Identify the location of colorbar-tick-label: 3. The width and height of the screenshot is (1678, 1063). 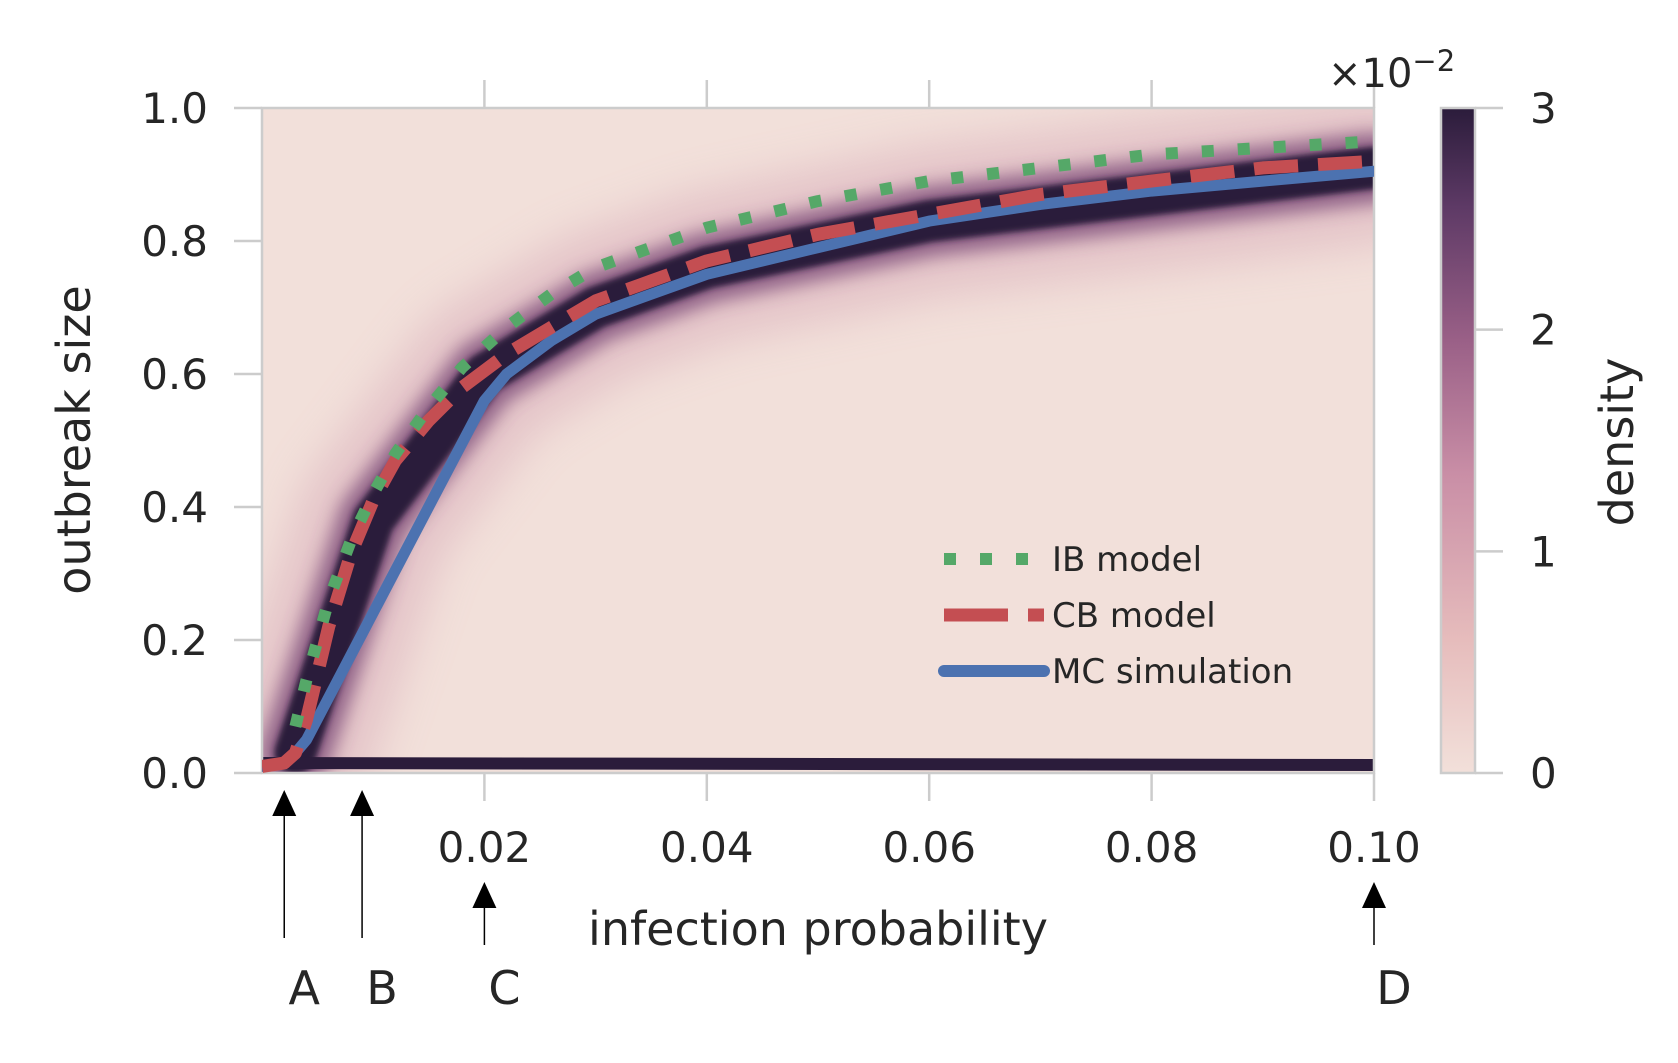
(1543, 108).